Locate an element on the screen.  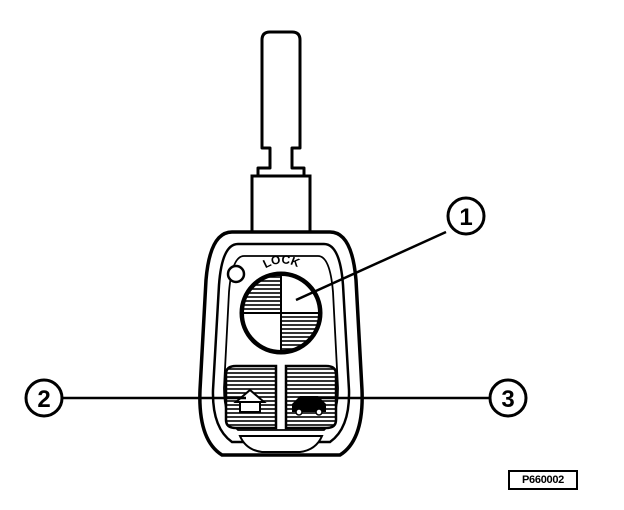
callout-1-circle is located at coordinates (466, 216).